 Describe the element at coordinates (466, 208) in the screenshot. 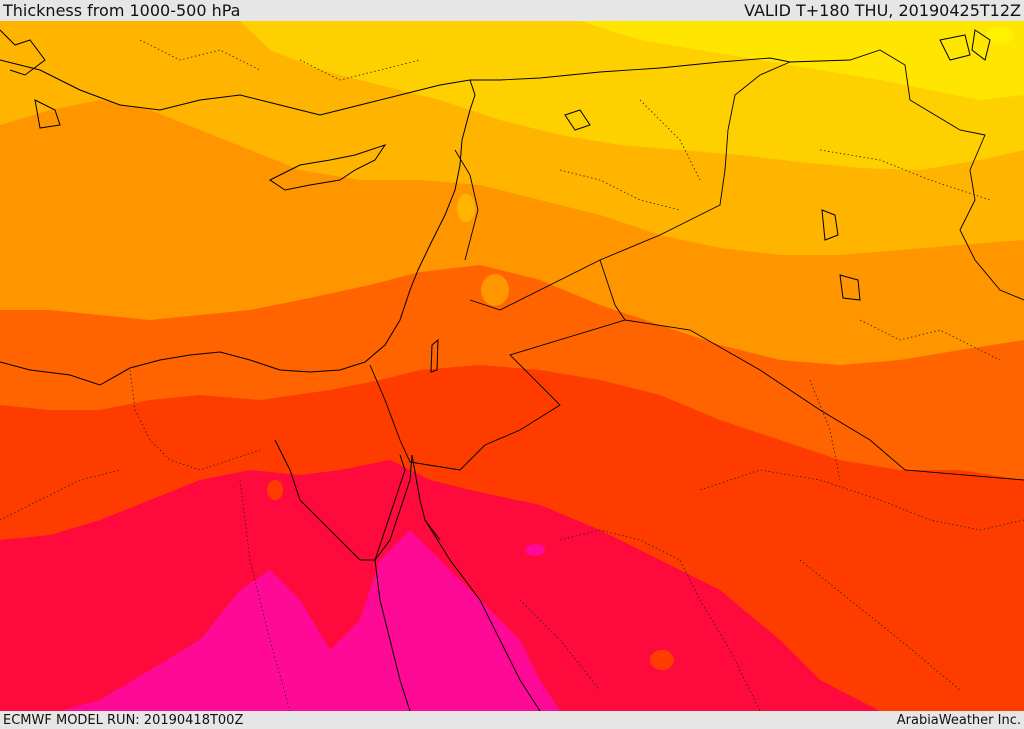

I see `patch-levant` at that location.